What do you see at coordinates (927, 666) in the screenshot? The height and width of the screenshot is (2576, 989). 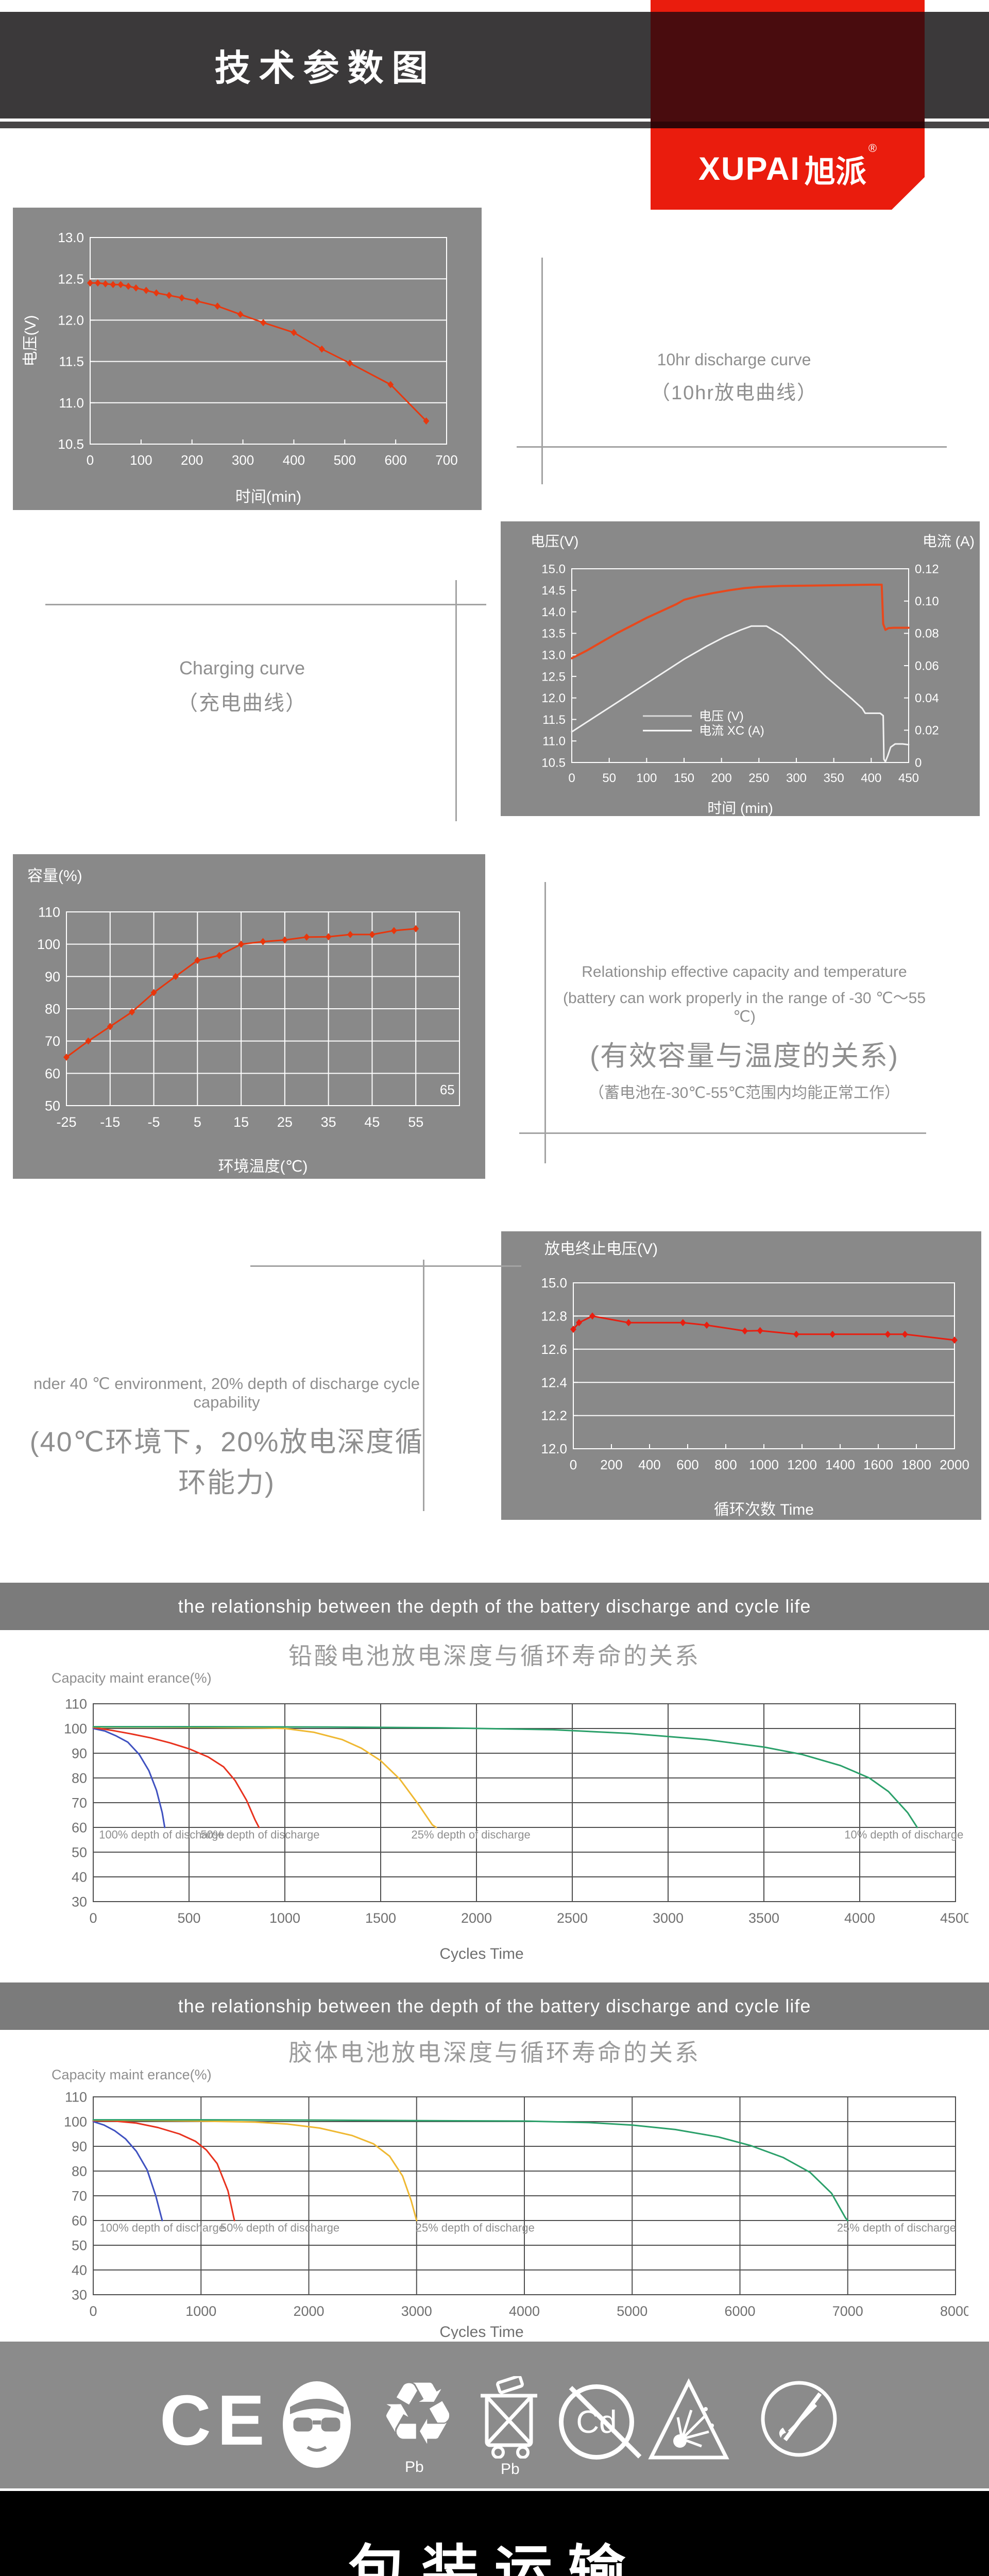 I see `svg-text: 0.06` at bounding box center [927, 666].